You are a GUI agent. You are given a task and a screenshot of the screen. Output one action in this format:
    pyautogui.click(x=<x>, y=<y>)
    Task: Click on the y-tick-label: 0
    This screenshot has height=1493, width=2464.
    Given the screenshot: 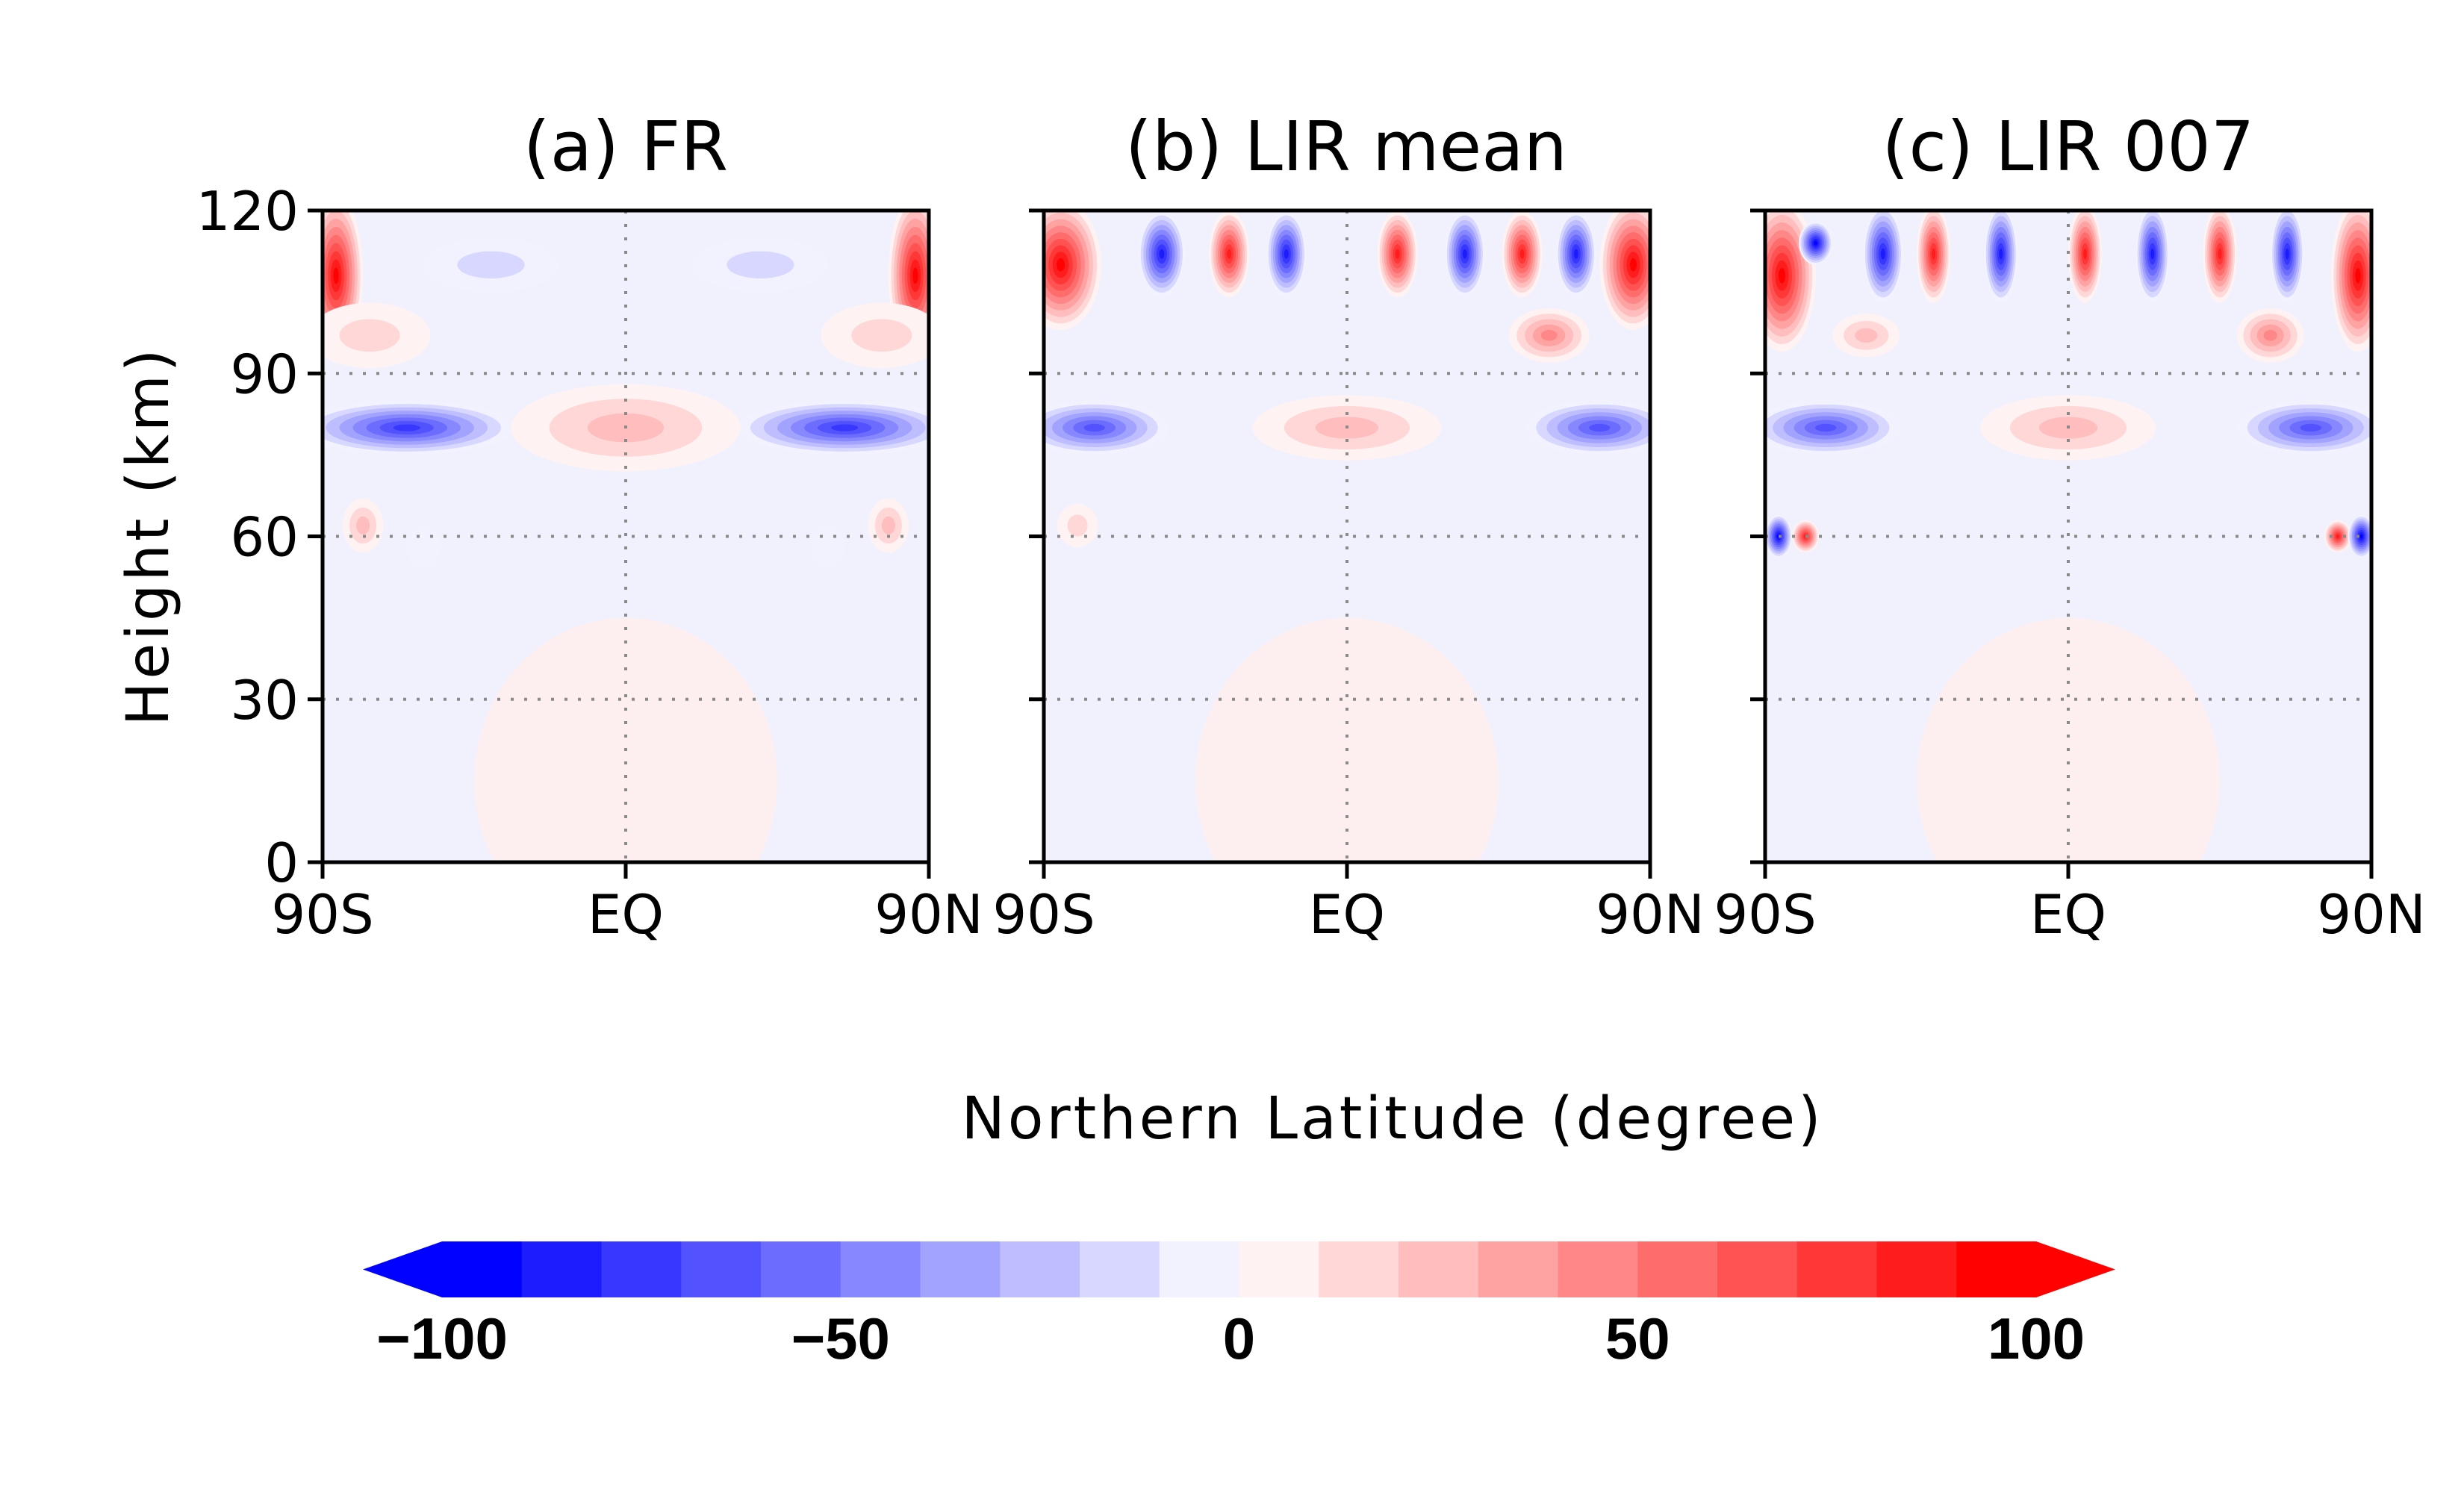 What is the action you would take?
    pyautogui.click(x=281, y=863)
    